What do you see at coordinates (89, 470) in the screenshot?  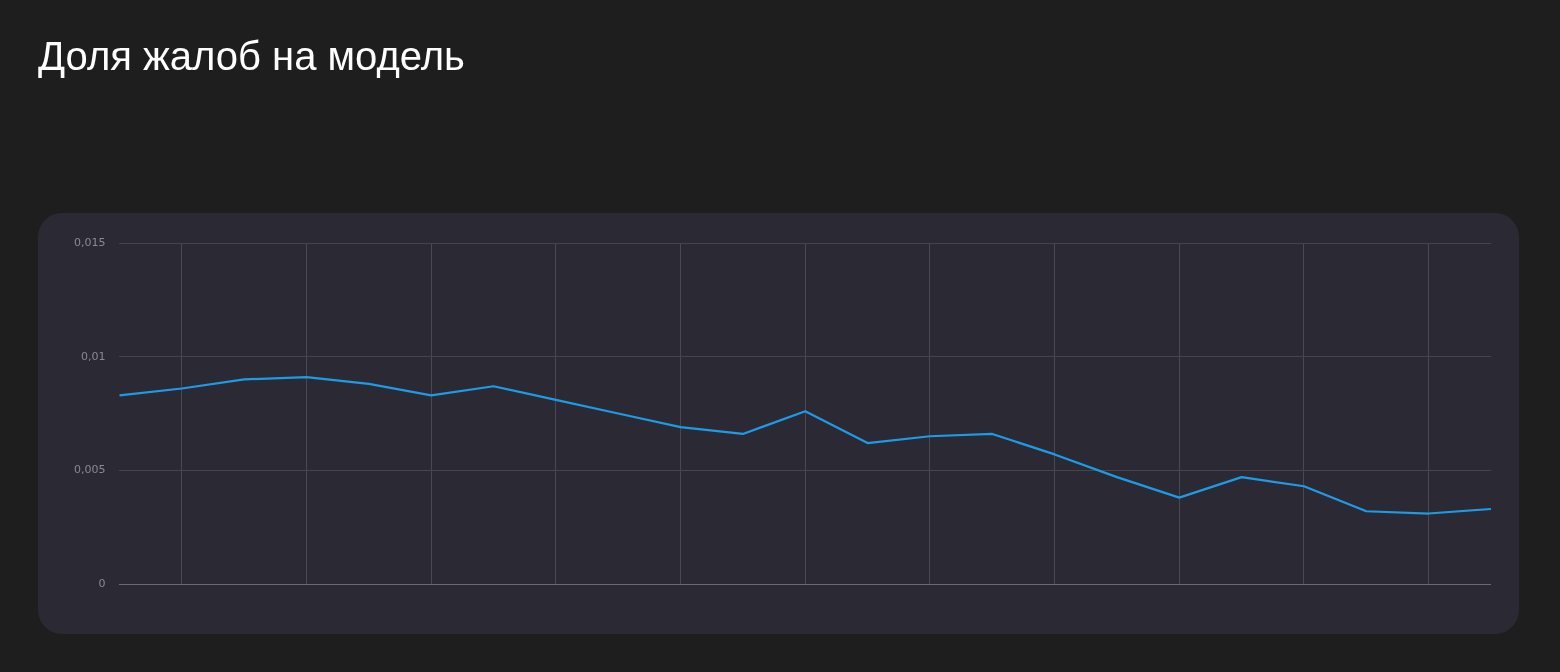 I see `y-tick-label: 0,005` at bounding box center [89, 470].